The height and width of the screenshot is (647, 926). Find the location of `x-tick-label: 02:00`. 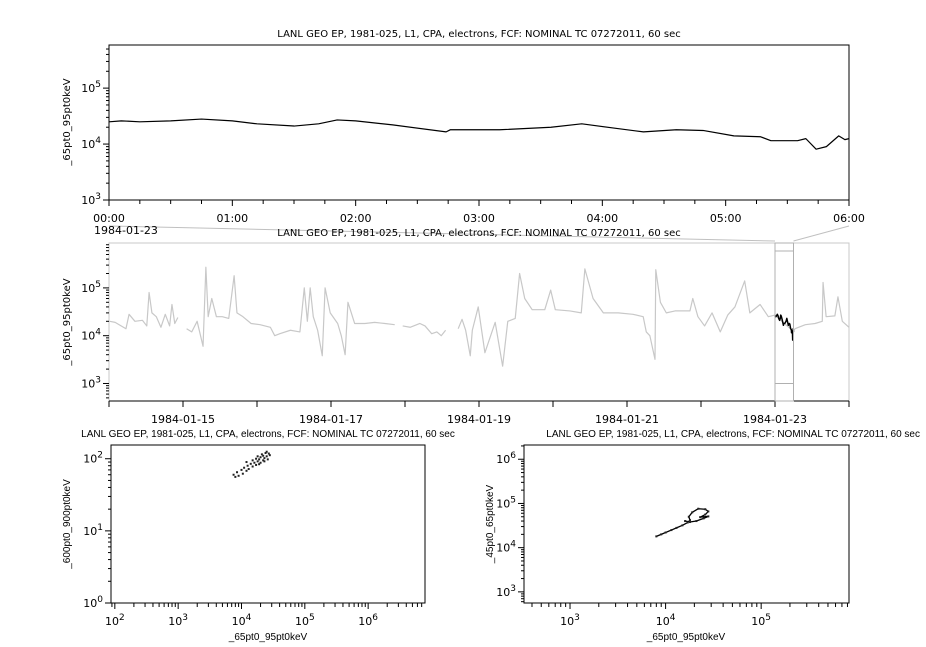

x-tick-label: 02:00 is located at coordinates (356, 218).